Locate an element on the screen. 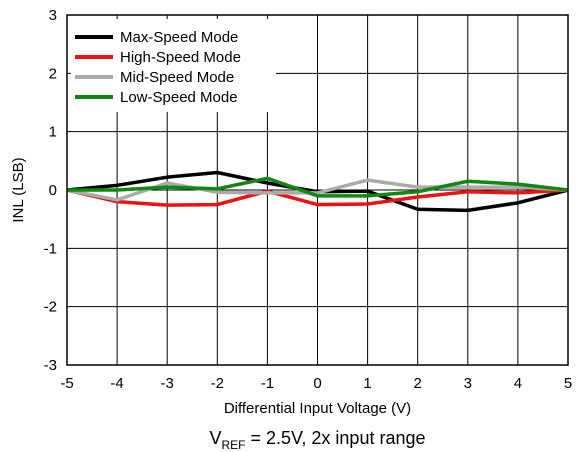 This screenshot has width=576, height=452. caption-prefix: V is located at coordinates (216, 438).